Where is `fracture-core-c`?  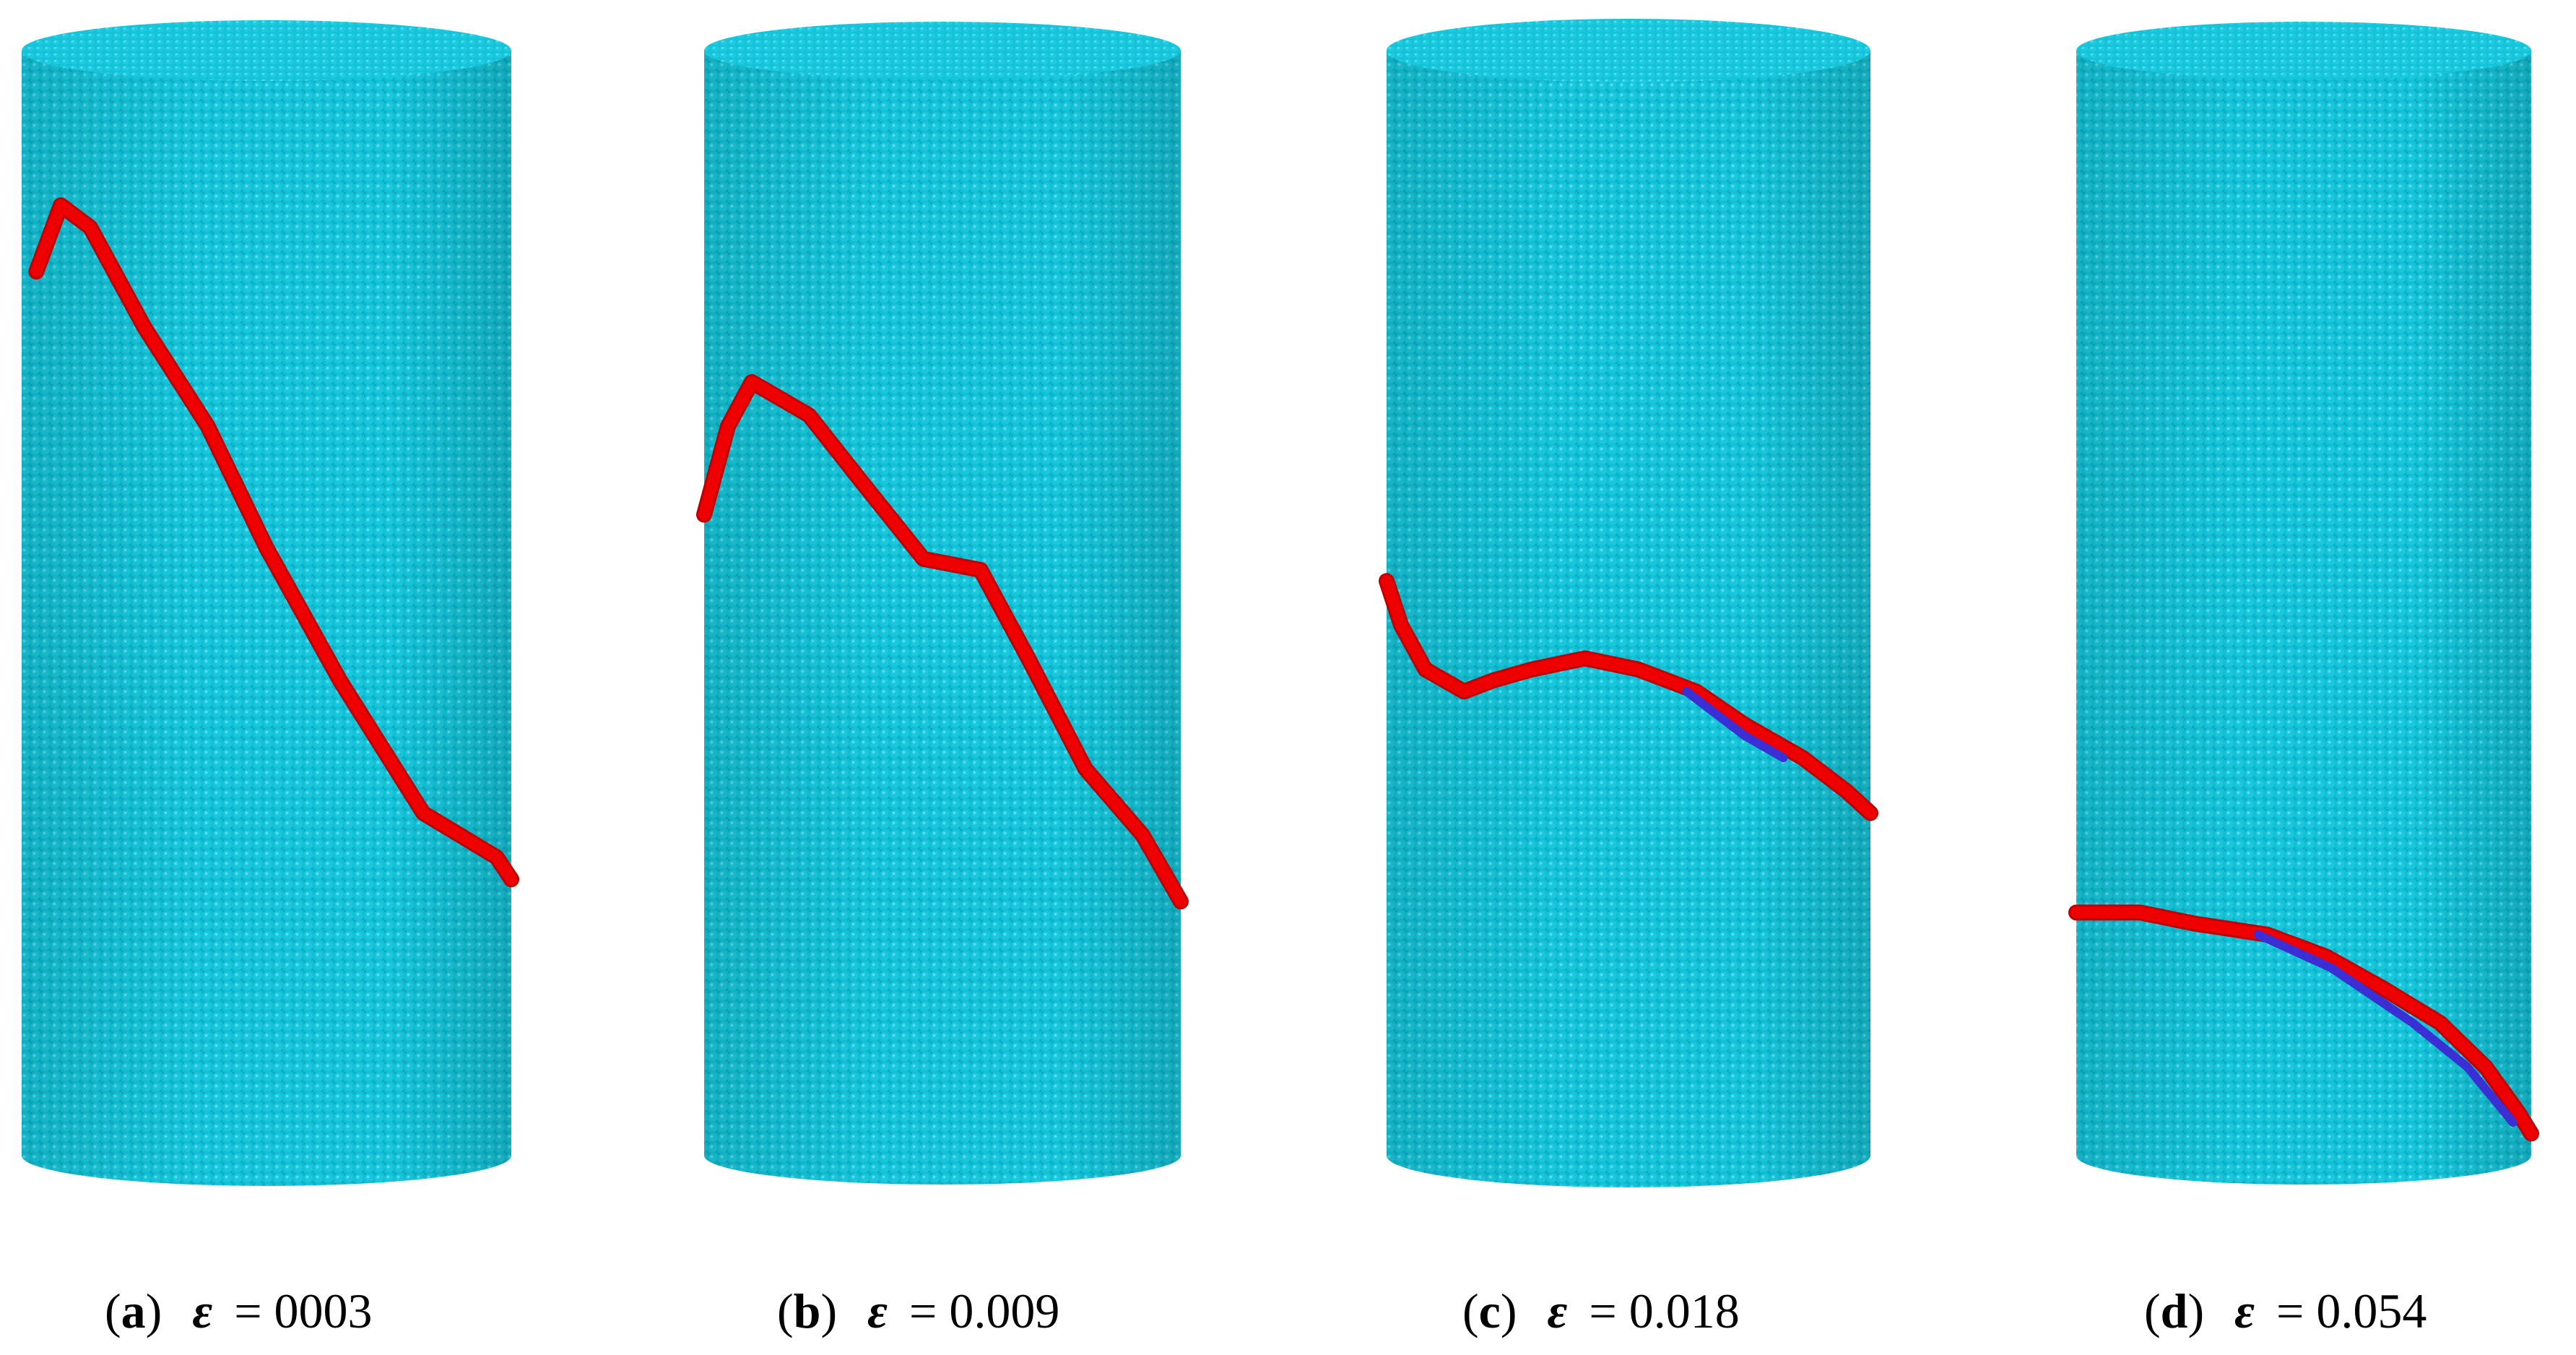 fracture-core-c is located at coordinates (1735, 725).